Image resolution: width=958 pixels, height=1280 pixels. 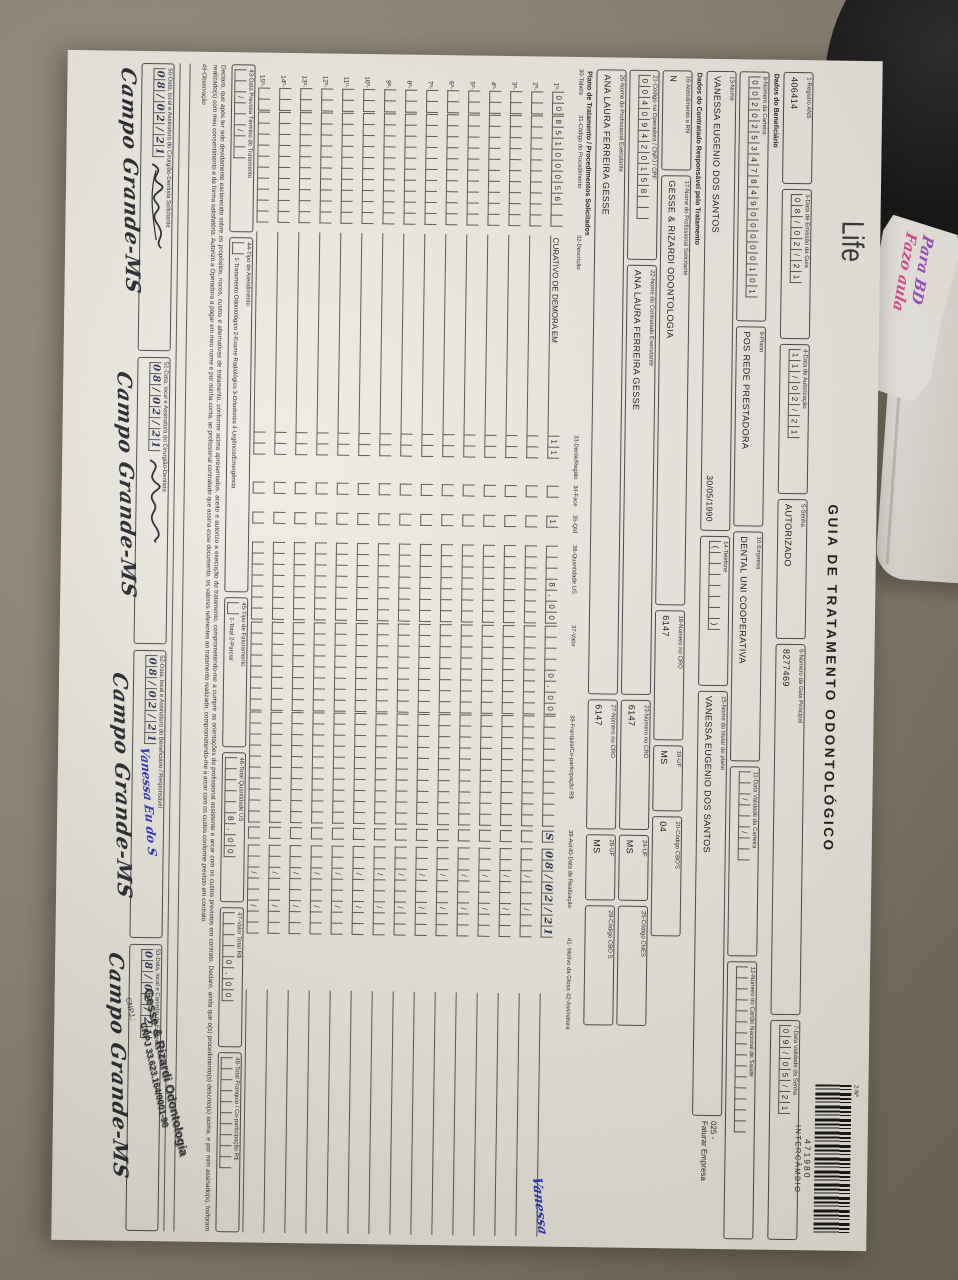 What do you see at coordinates (668, 778) in the screenshot?
I see `field-uf-19: 19-UF MS` at bounding box center [668, 778].